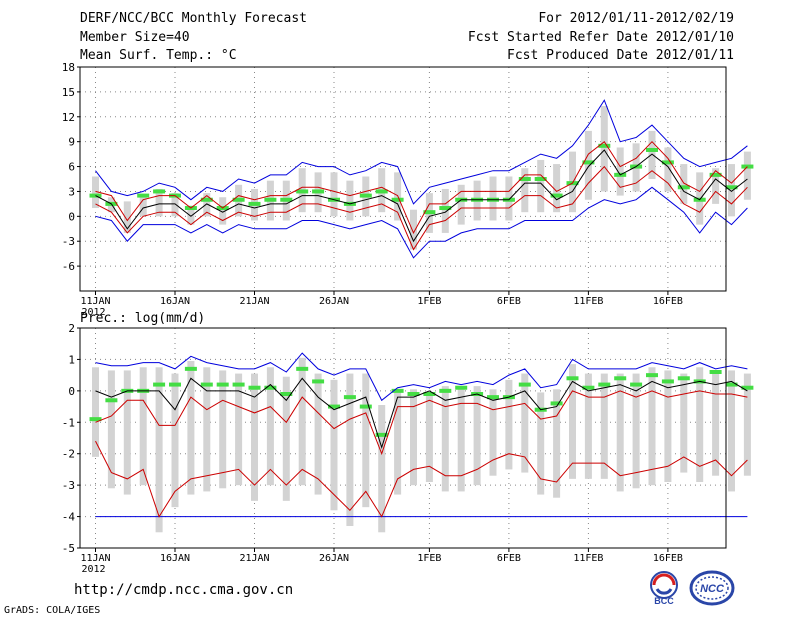 The image size is (800, 618). Describe the element at coordinates (68, 266) in the screenshot. I see `y-tick-label: -6` at that location.